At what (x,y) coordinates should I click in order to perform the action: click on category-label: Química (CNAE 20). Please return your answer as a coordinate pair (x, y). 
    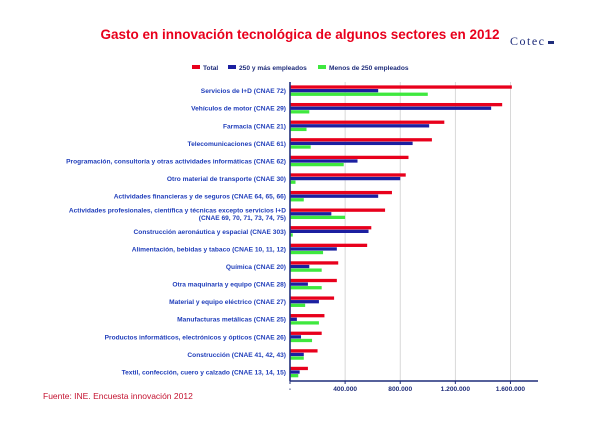
    Looking at the image, I should click on (256, 267).